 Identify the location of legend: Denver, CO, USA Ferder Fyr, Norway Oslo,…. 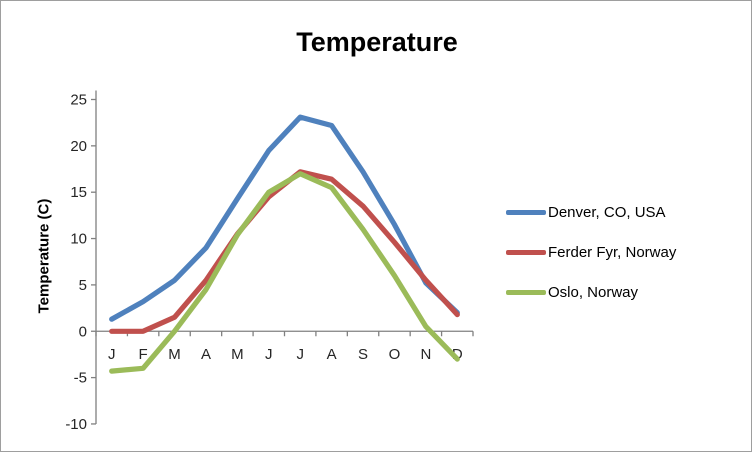
(591, 252).